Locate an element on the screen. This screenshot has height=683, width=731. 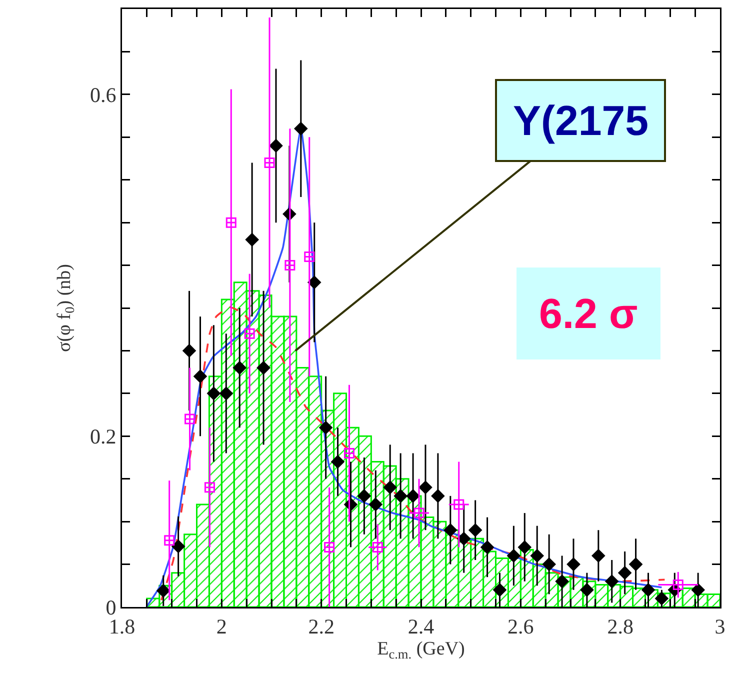
annotation: 6.2 σ is located at coordinates (588, 313).